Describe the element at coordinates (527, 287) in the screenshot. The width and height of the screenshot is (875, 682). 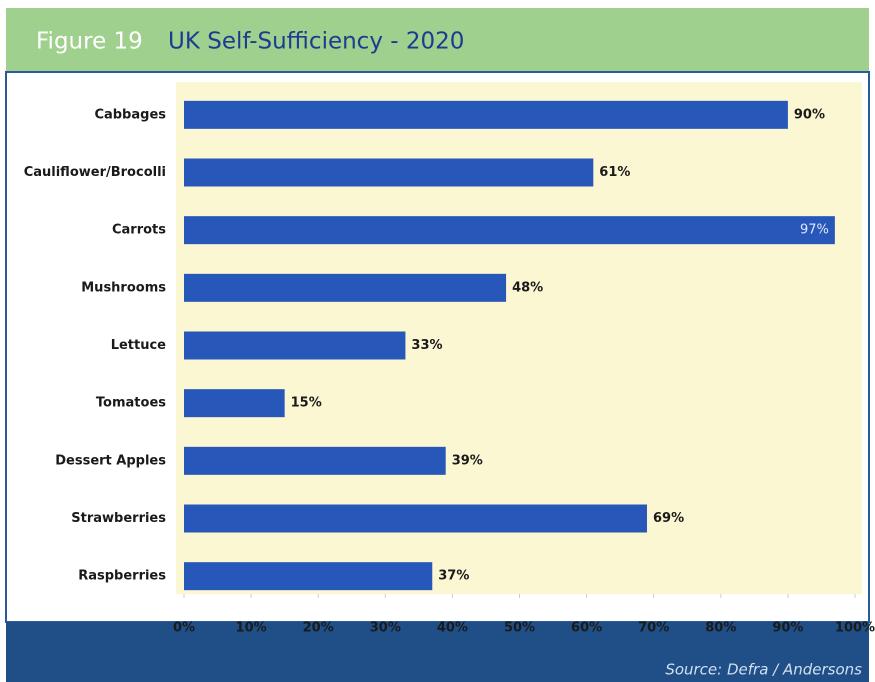
I see `value-label: 48%` at that location.